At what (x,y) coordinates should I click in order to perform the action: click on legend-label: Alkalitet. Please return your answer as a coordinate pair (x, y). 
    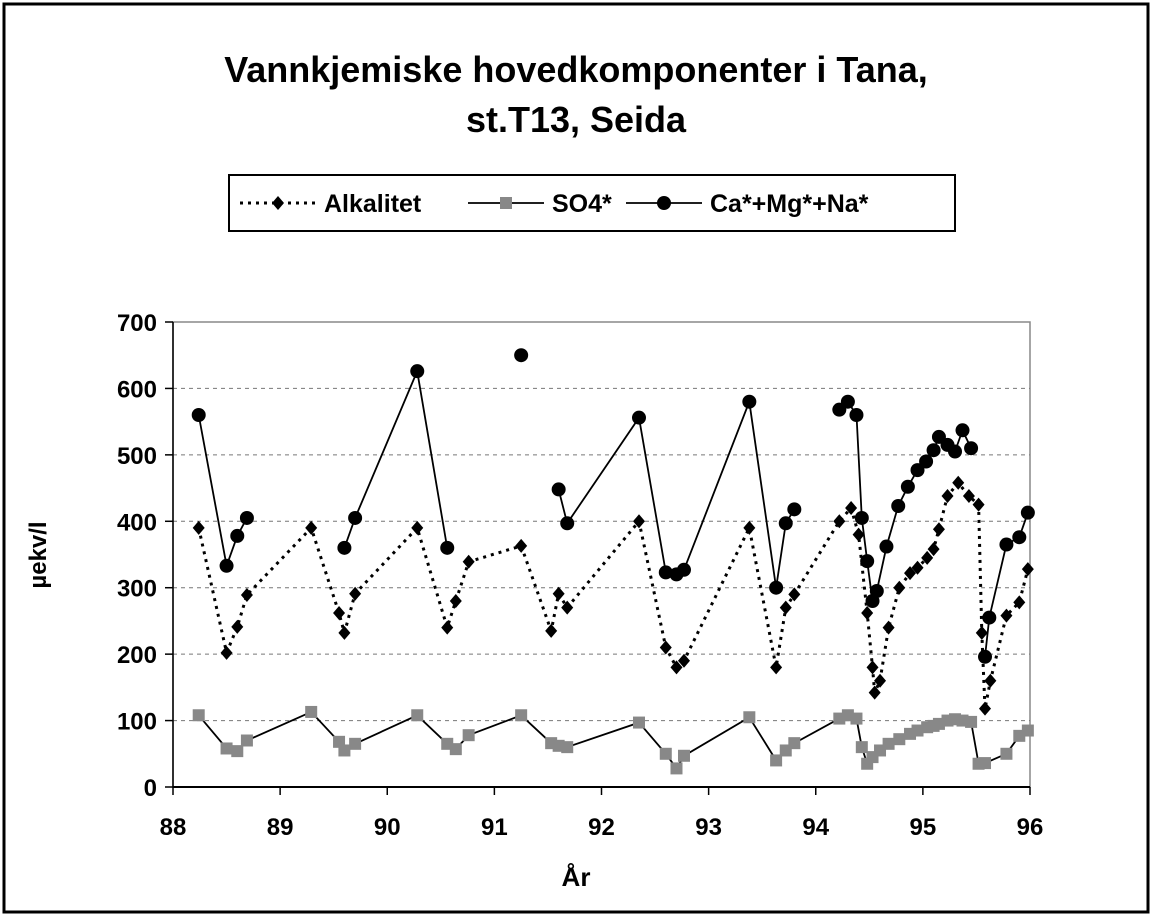
    Looking at the image, I should click on (373, 204).